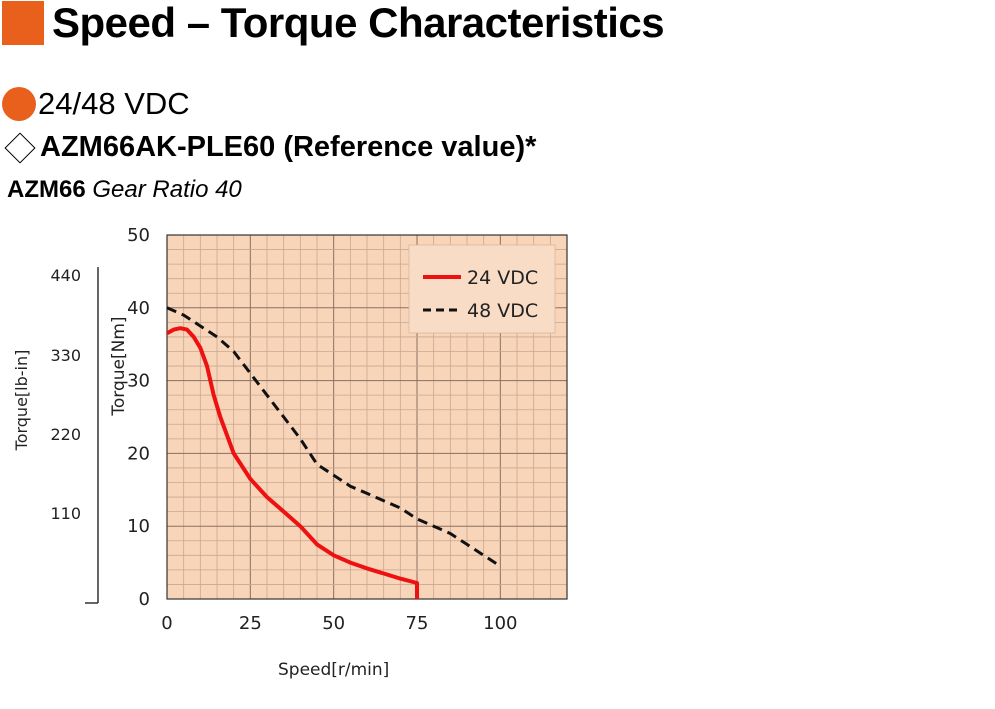 The image size is (995, 709). What do you see at coordinates (21, 401) in the screenshot?
I see `y2-axis-label: Torque[lb-in]` at bounding box center [21, 401].